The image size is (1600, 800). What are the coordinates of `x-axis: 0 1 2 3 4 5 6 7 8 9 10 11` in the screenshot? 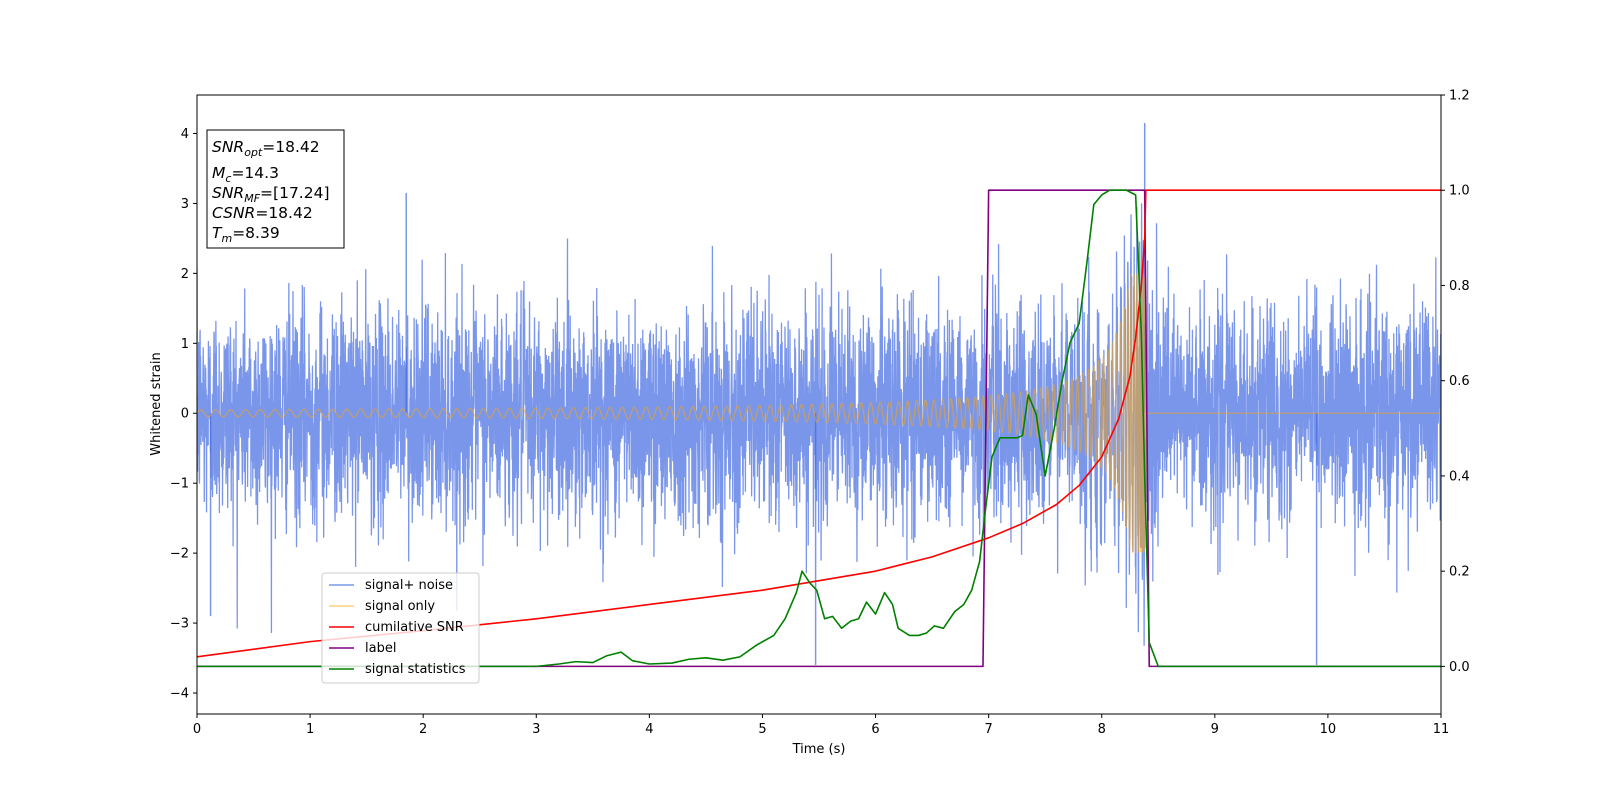 It's located at (821, 725).